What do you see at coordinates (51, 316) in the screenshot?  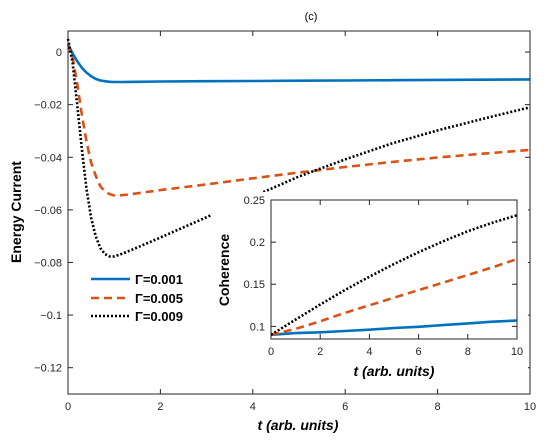 I see `main-y-tick-label: −0.1` at bounding box center [51, 316].